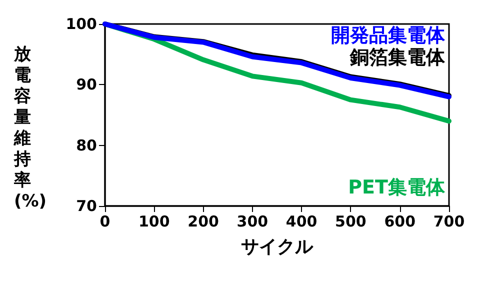  I want to click on x-tick-label: 400, so click(302, 221).